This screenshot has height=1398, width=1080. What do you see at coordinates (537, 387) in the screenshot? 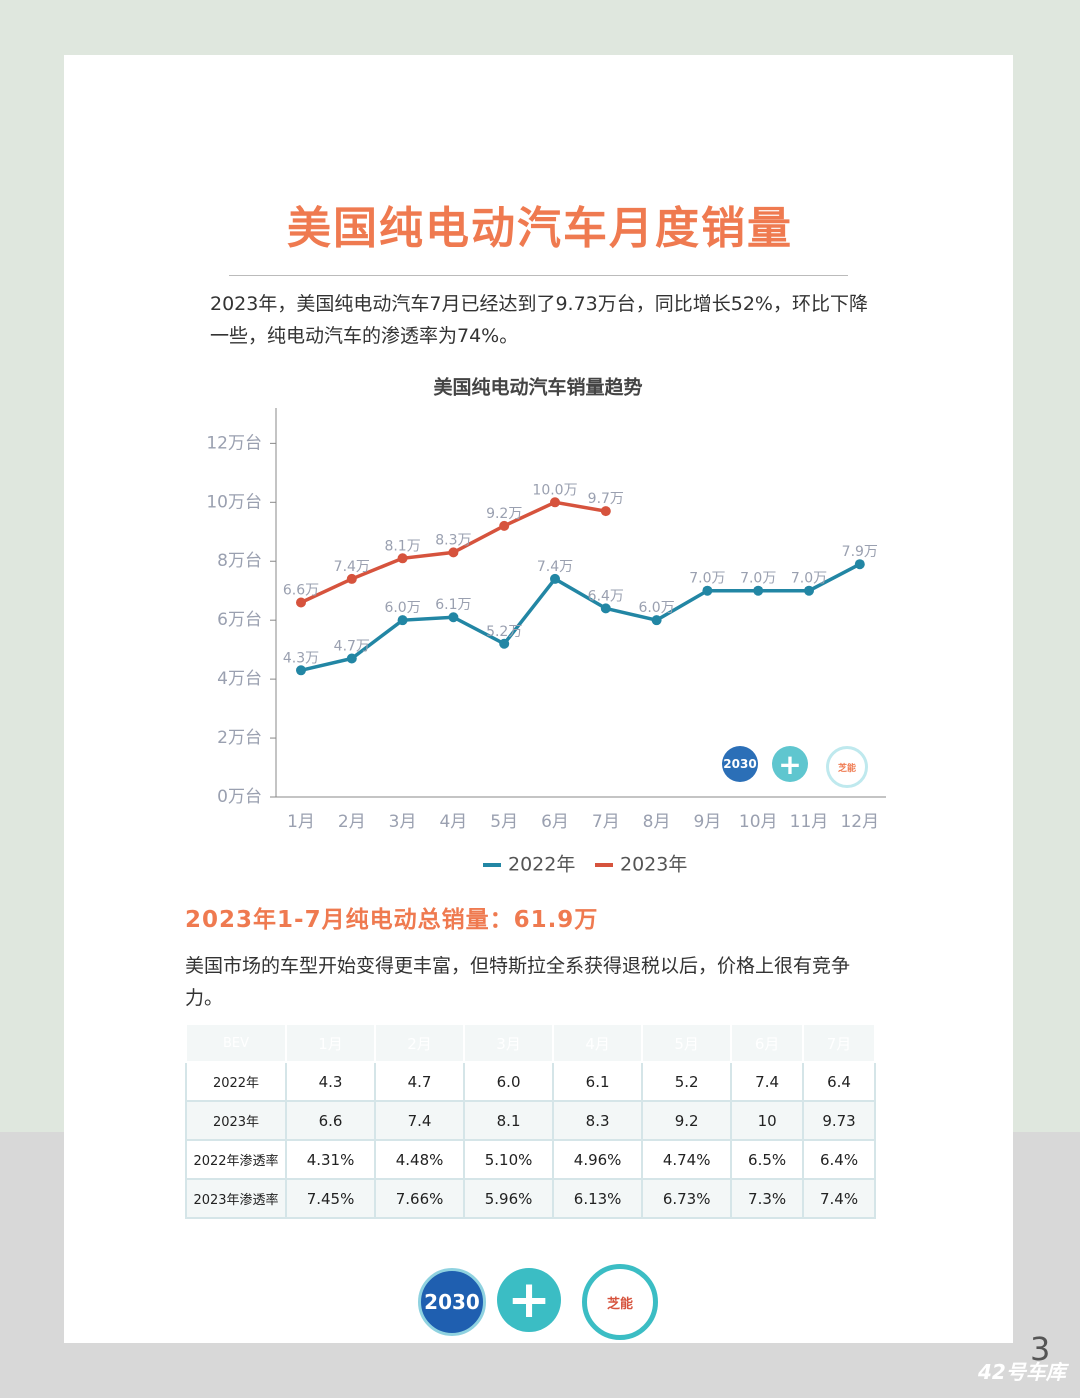
I see `chart-title: 美国纯电动汽车销量趋势` at bounding box center [537, 387].